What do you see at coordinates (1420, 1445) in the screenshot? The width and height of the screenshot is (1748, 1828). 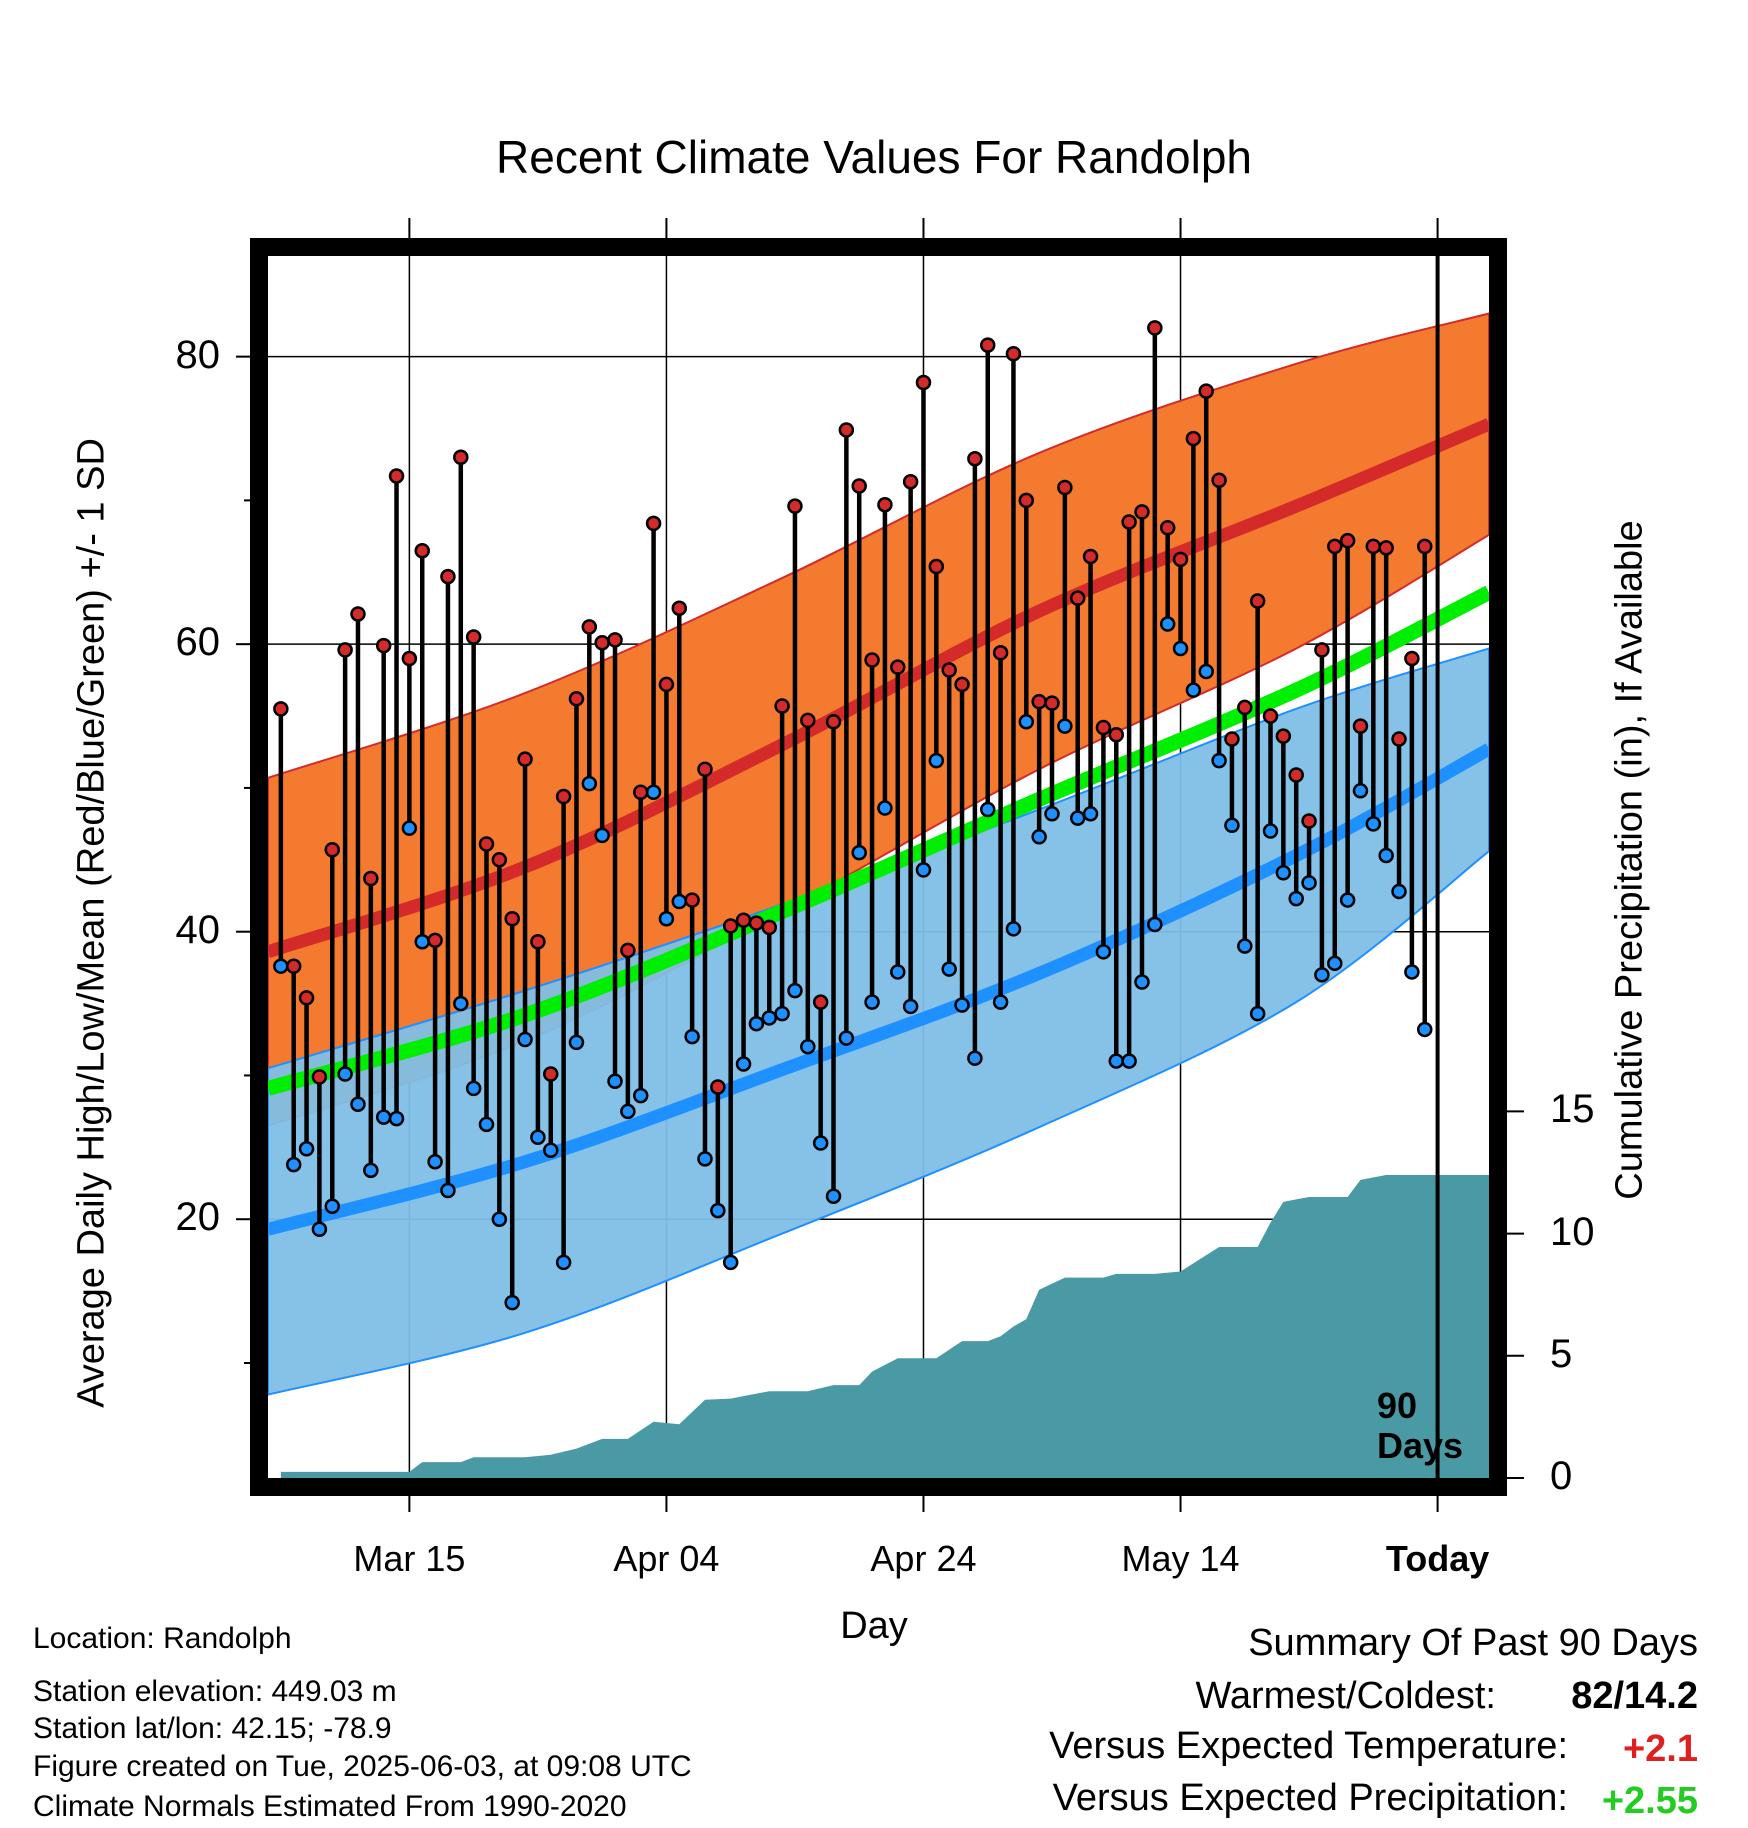 I see `window-label-unit: Days` at bounding box center [1420, 1445].